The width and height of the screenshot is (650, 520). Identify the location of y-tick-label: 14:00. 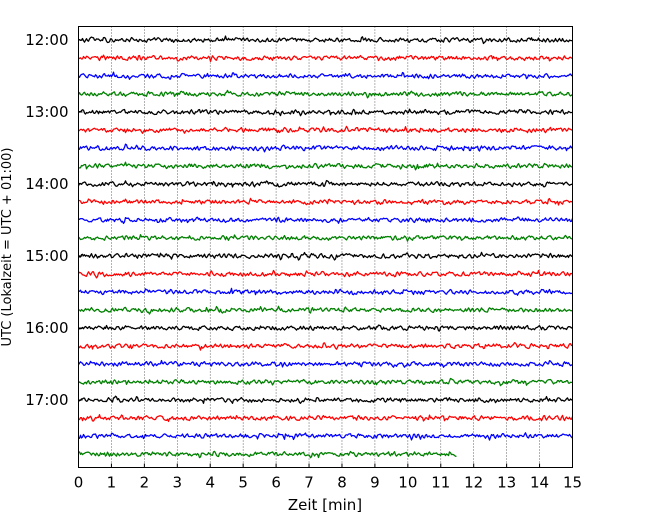
(46, 184).